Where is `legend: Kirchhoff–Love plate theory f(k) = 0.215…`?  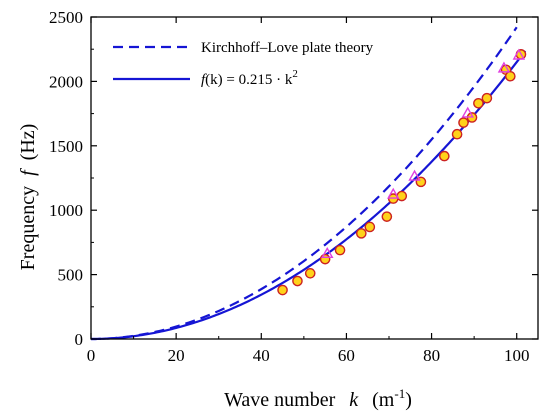 legend: Kirchhoff–Love plate theory f(k) = 0.215… is located at coordinates (243, 64).